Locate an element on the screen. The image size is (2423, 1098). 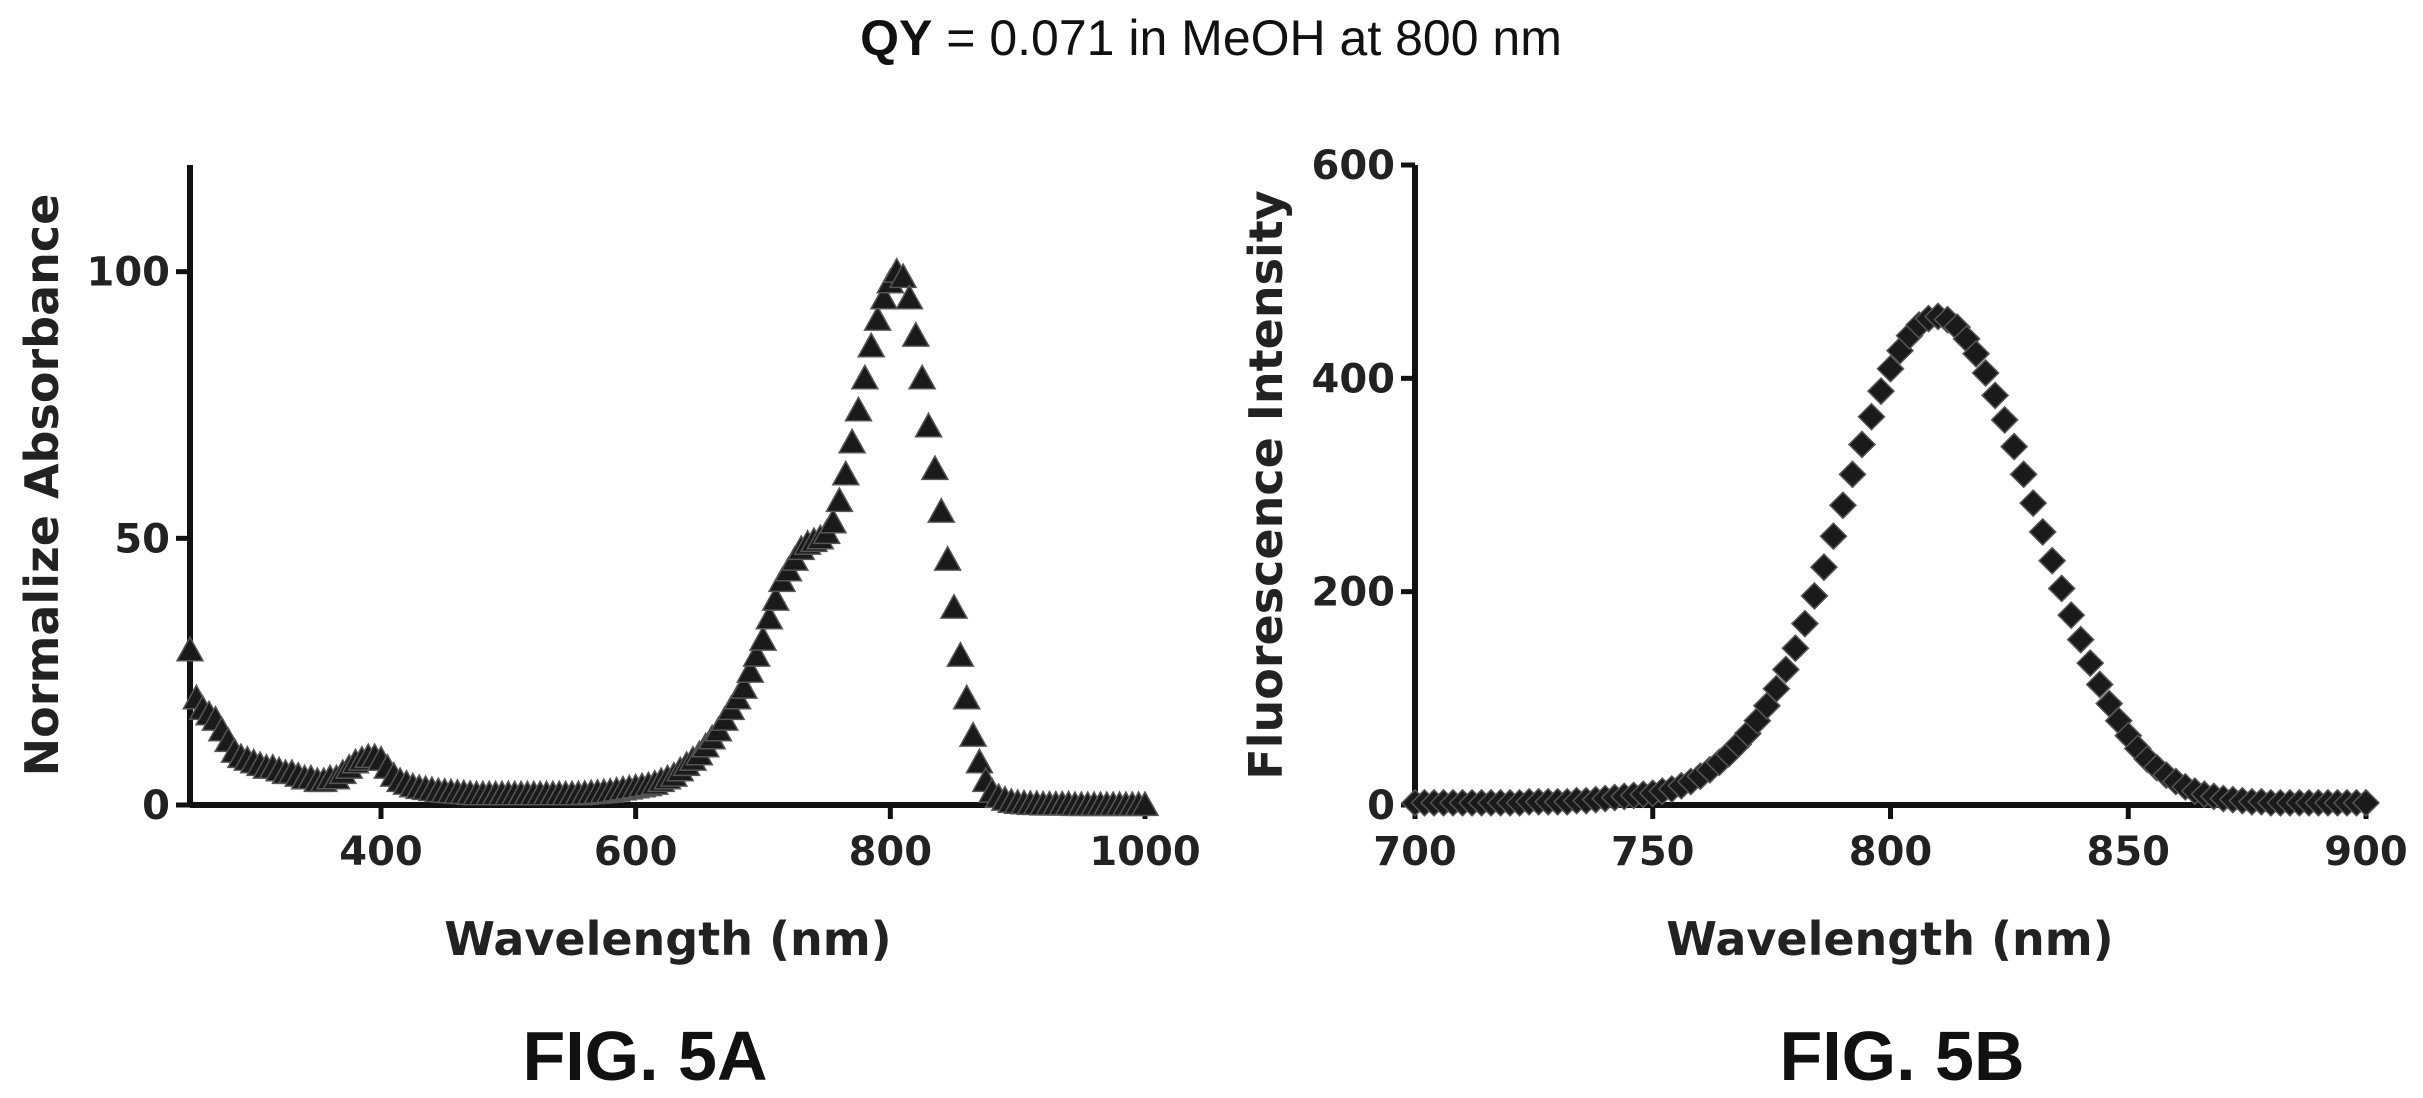
x-tick-label: 850 is located at coordinates (2129, 852).